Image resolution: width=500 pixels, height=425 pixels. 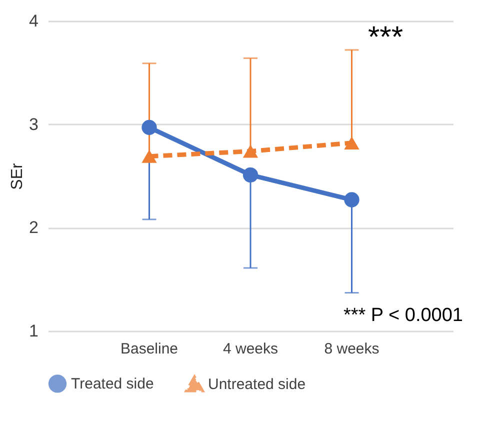 What do you see at coordinates (352, 349) in the screenshot?
I see `x-tick-label: 8 weeks` at bounding box center [352, 349].